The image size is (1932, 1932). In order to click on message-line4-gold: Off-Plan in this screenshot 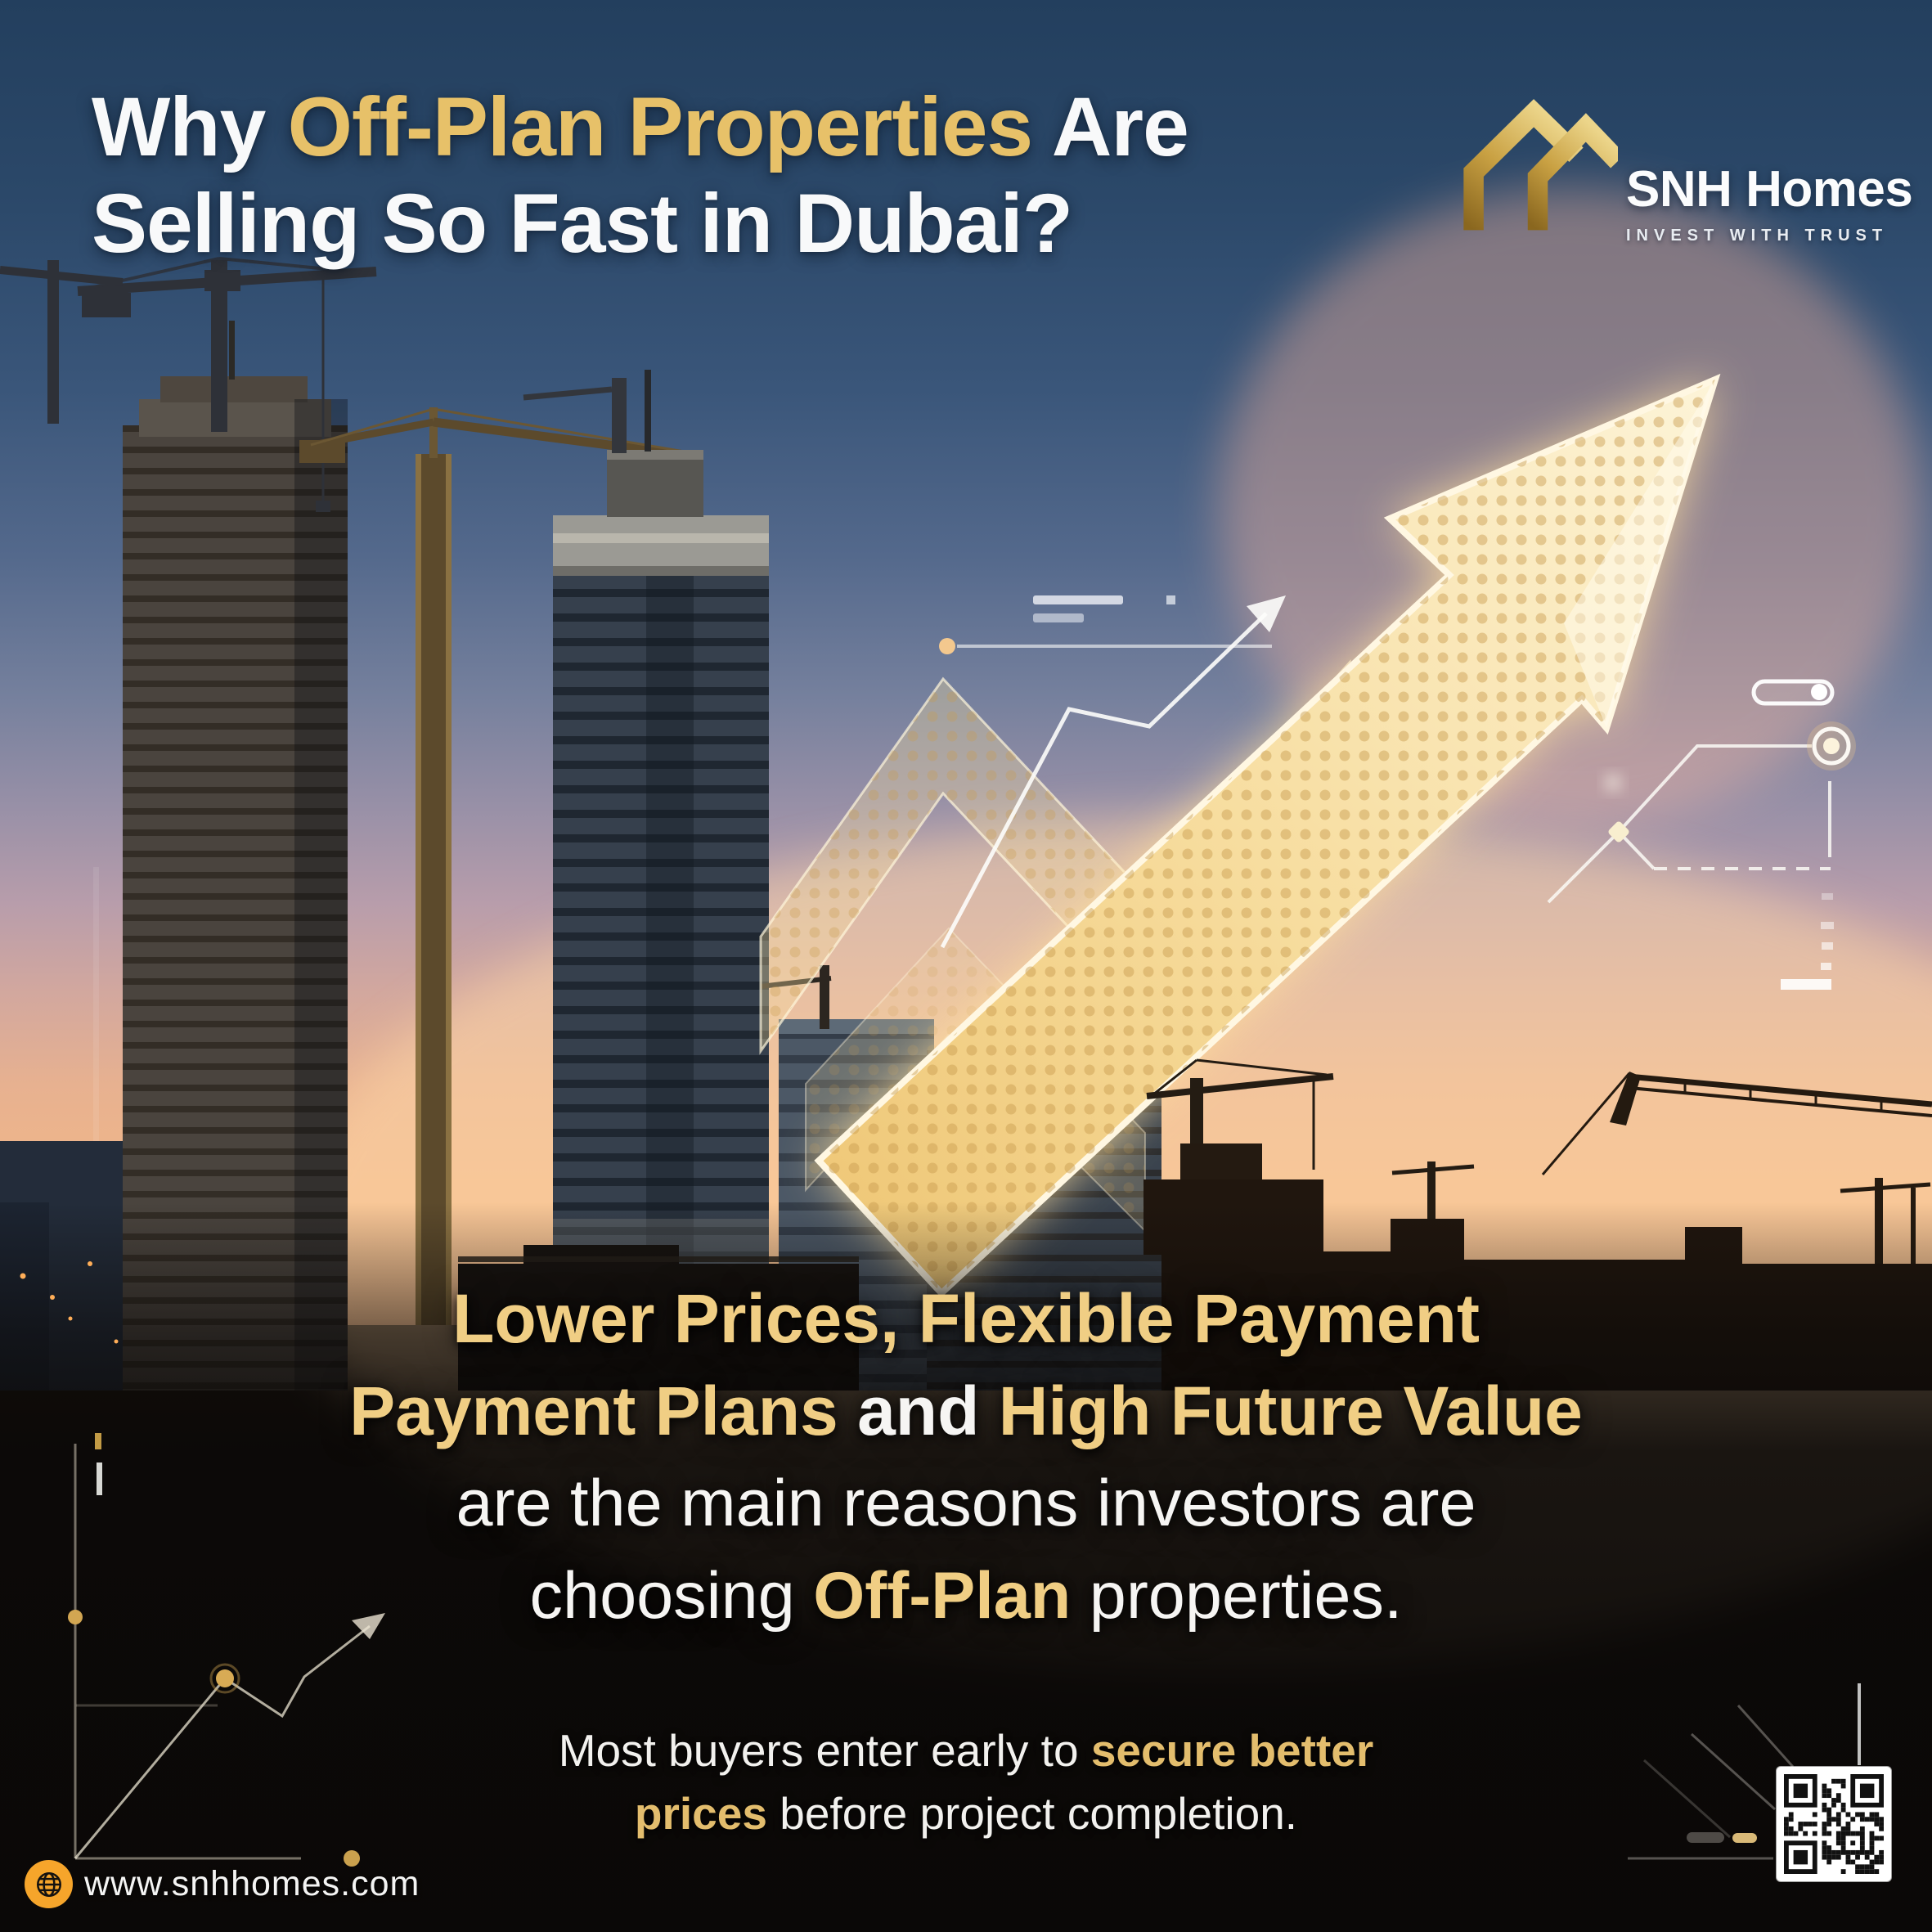, I will do `click(943, 1596)`.